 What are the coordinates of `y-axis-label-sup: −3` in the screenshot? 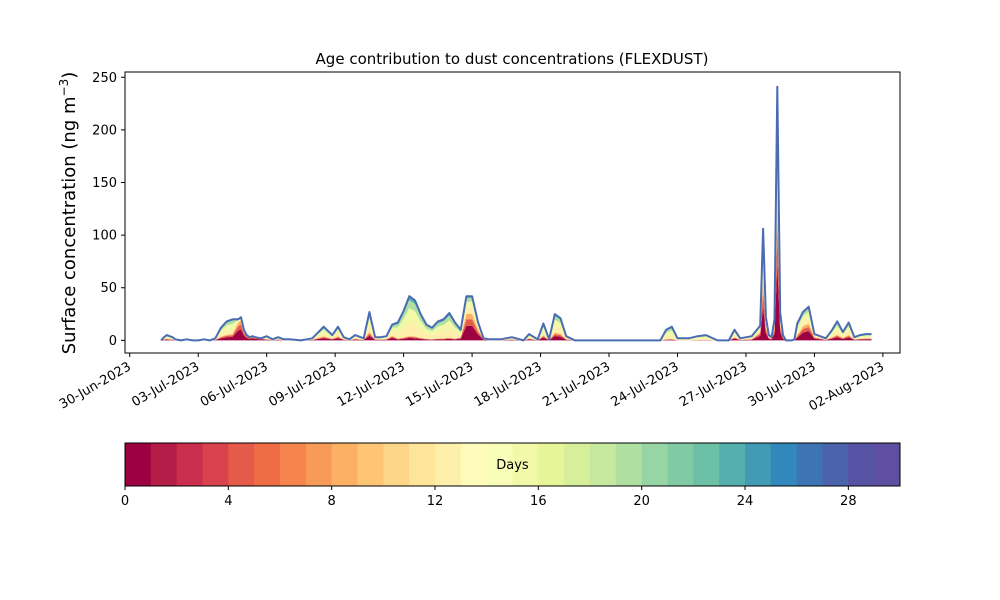 It's located at (64, 88).